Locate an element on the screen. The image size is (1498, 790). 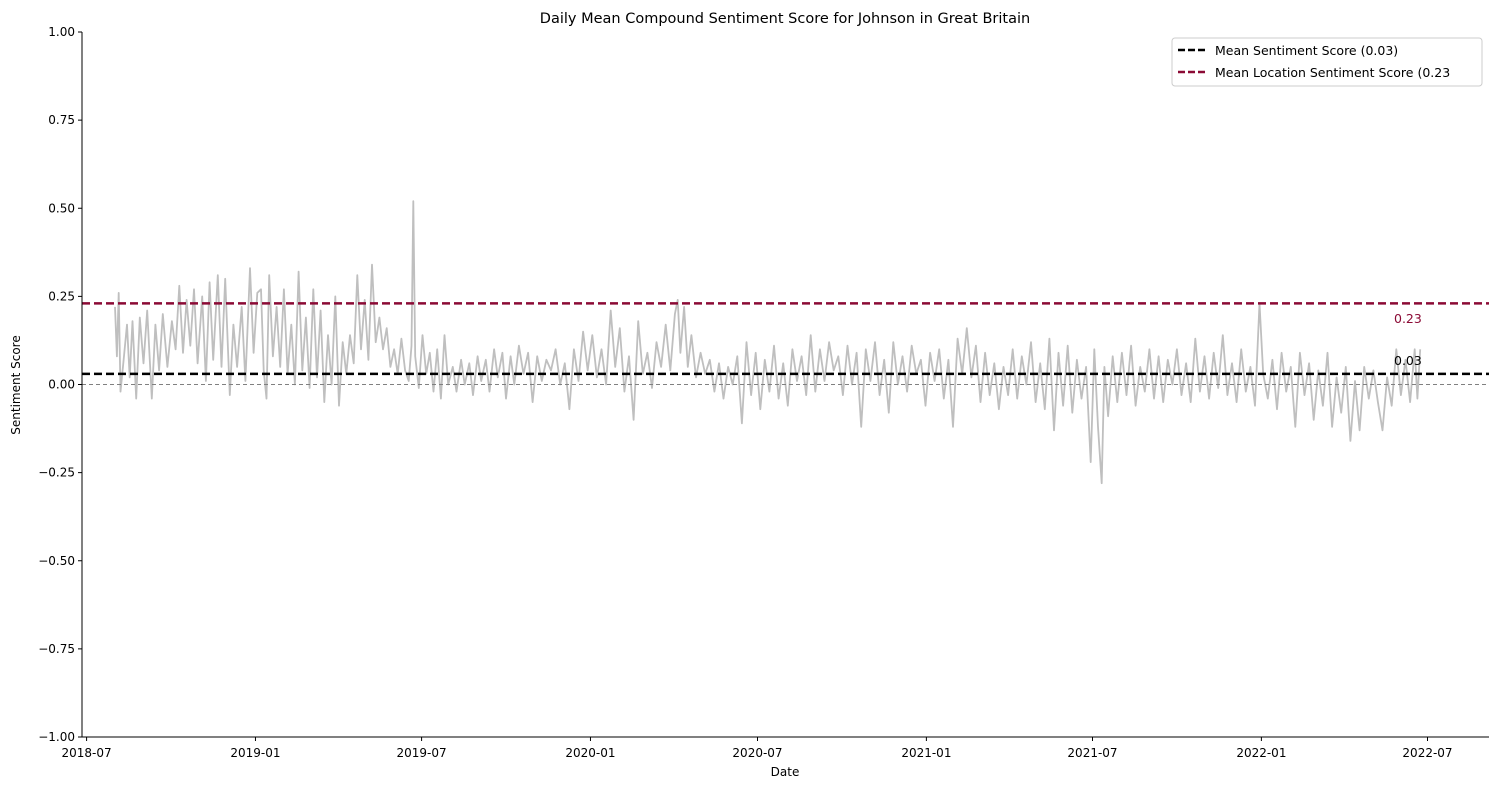
annotation-mean: 0.03 is located at coordinates (1408, 360).